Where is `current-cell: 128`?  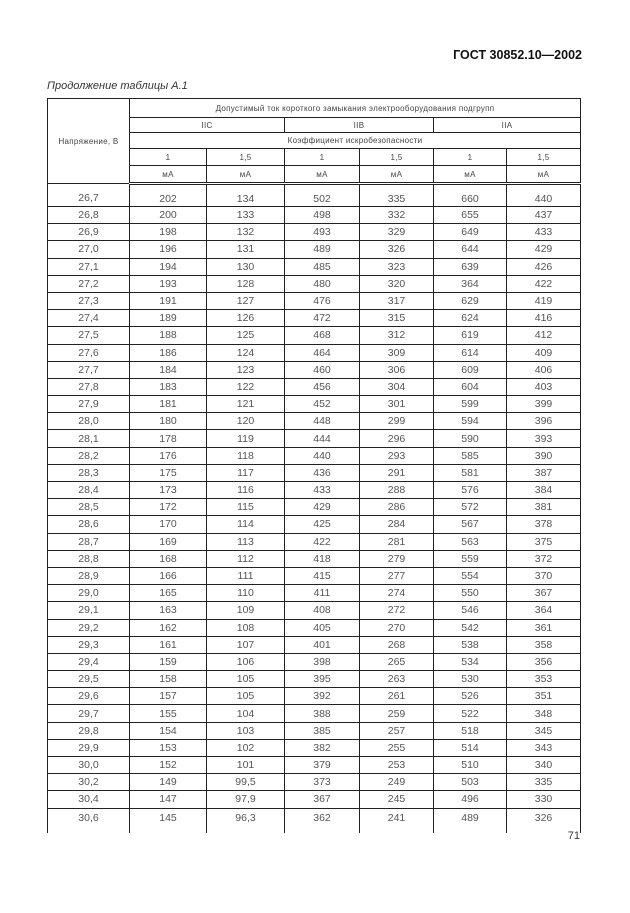
current-cell: 128 is located at coordinates (245, 283).